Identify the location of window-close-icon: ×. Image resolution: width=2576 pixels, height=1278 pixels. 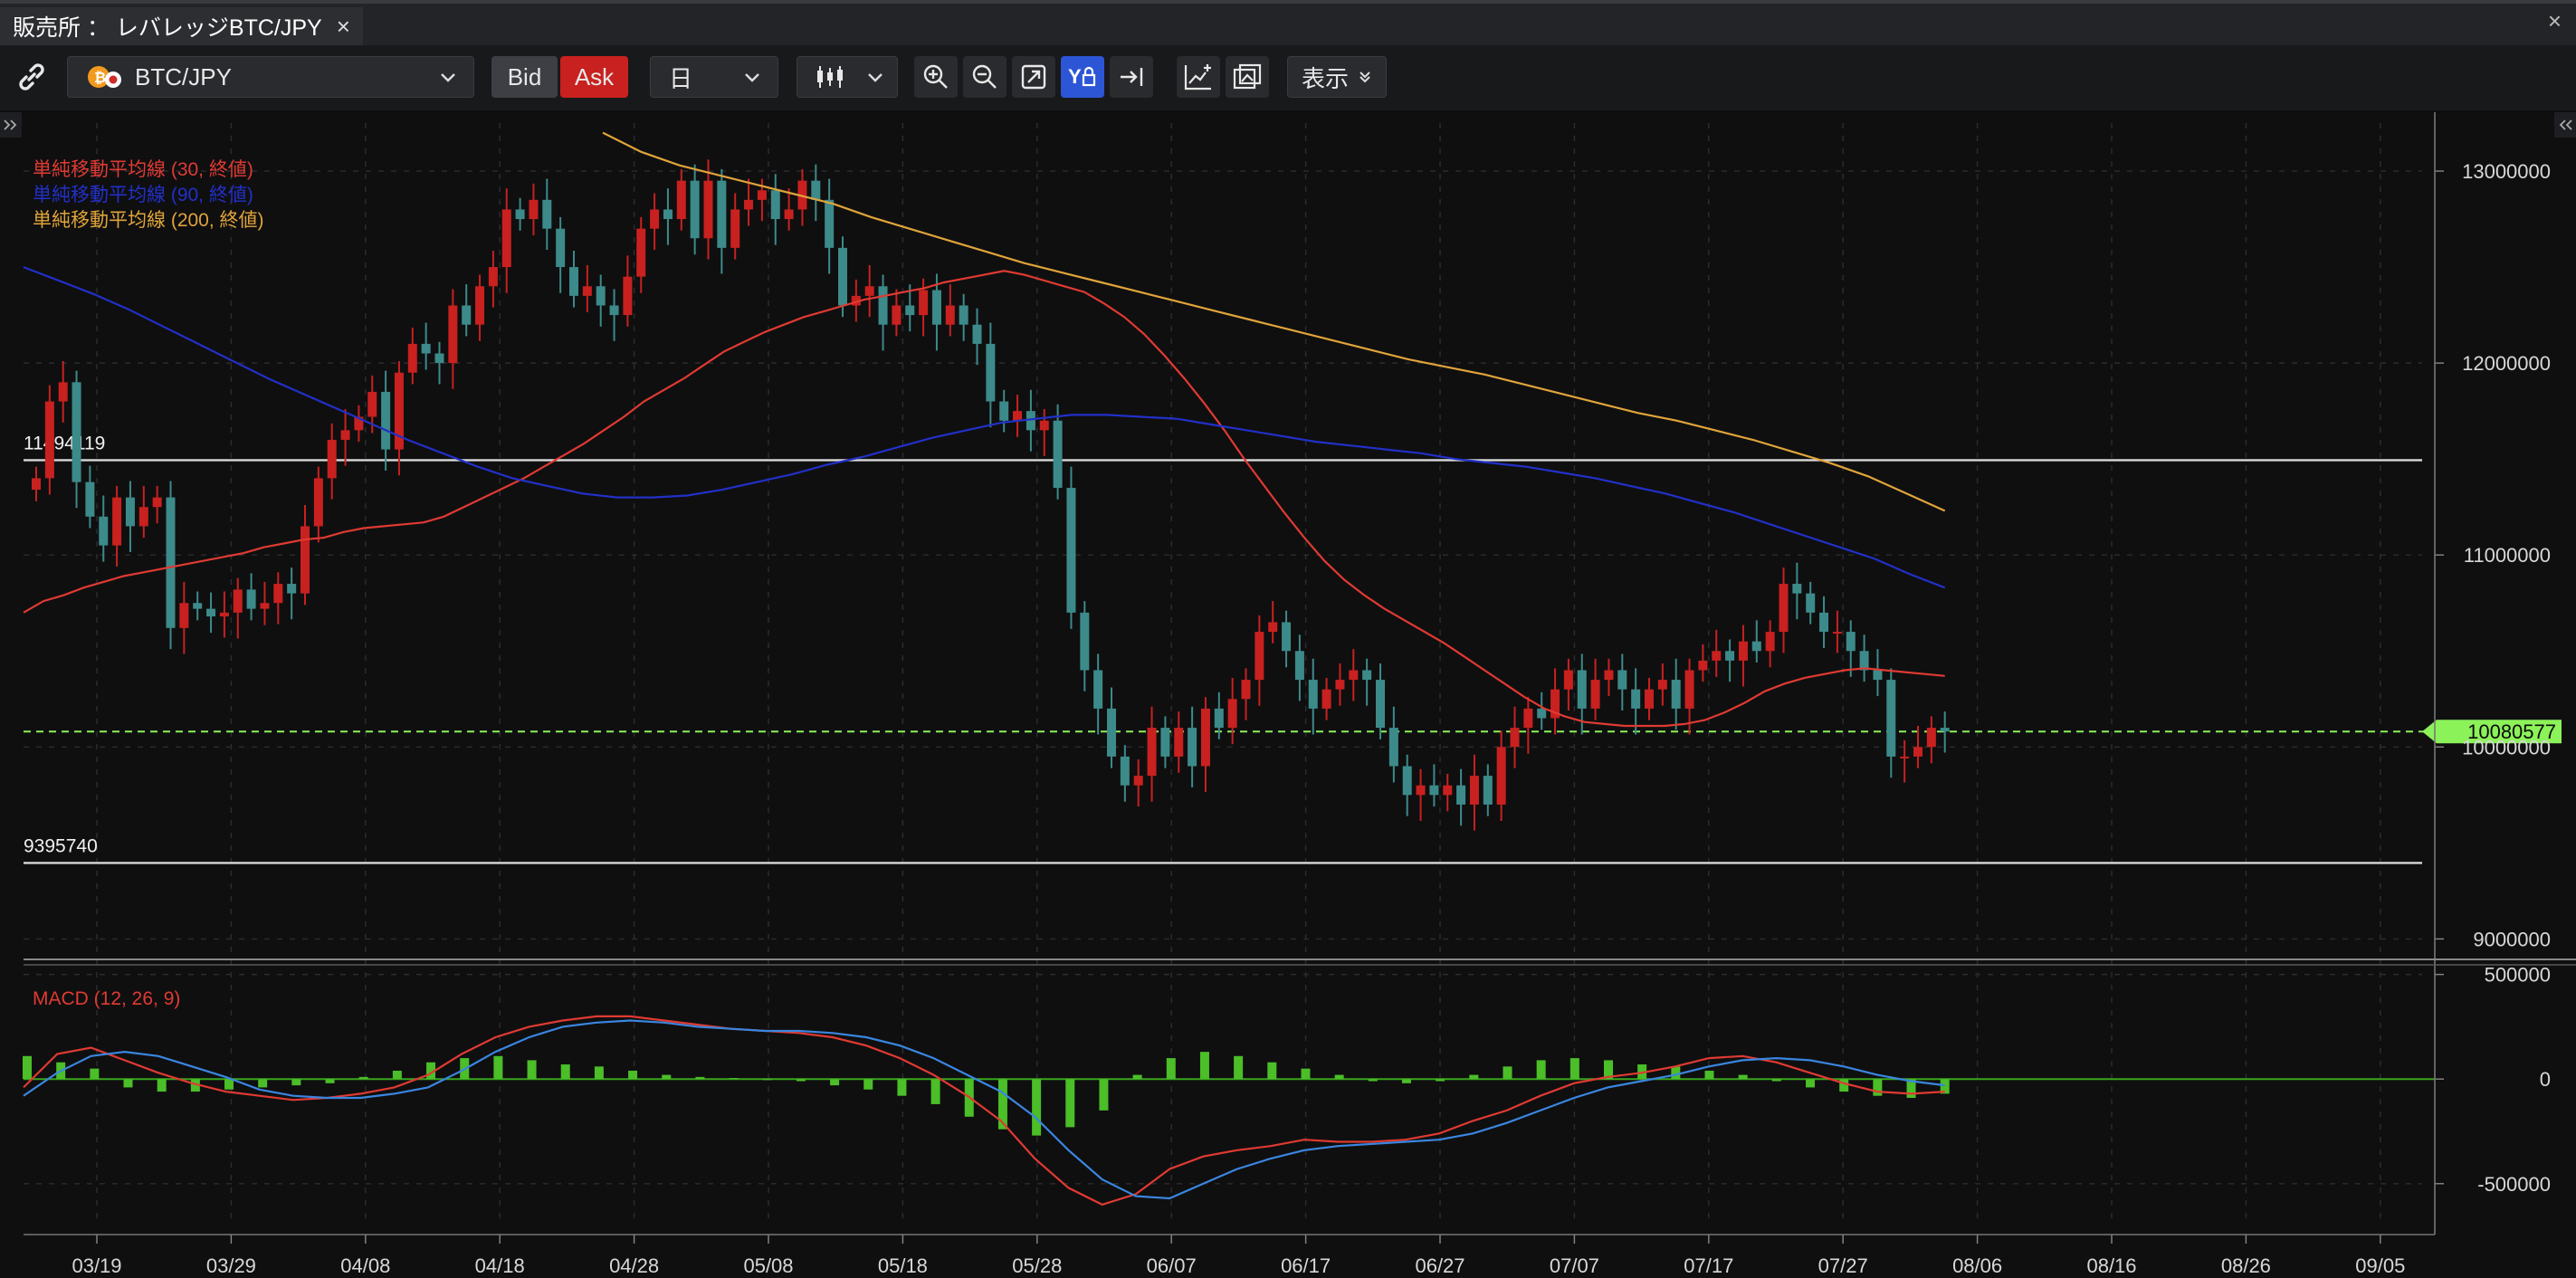
(2555, 20).